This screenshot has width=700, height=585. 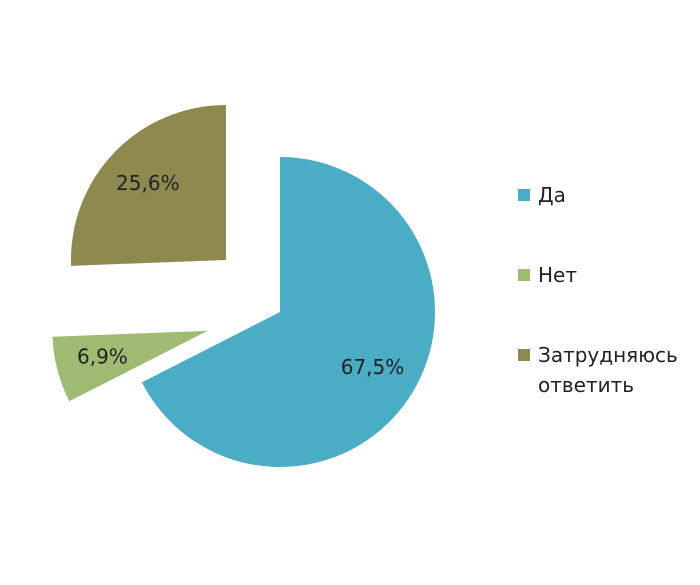 What do you see at coordinates (552, 195) in the screenshot?
I see `legend-label: Да` at bounding box center [552, 195].